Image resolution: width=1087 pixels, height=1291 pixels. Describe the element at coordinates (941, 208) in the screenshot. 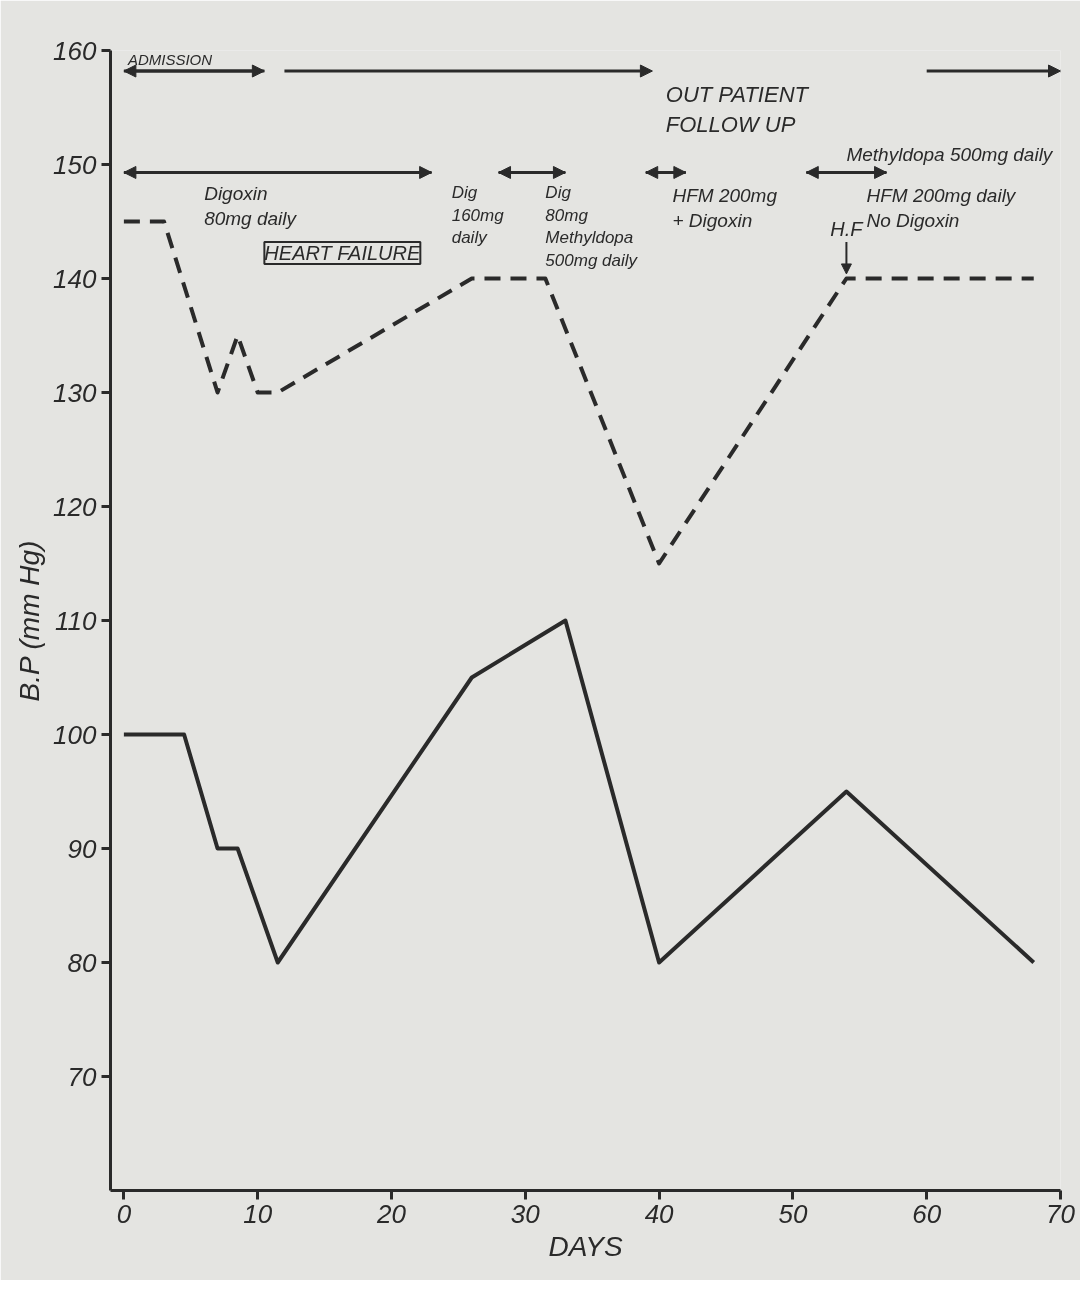

I see `annotation: HFM 200mg daily No Digoxin` at that location.